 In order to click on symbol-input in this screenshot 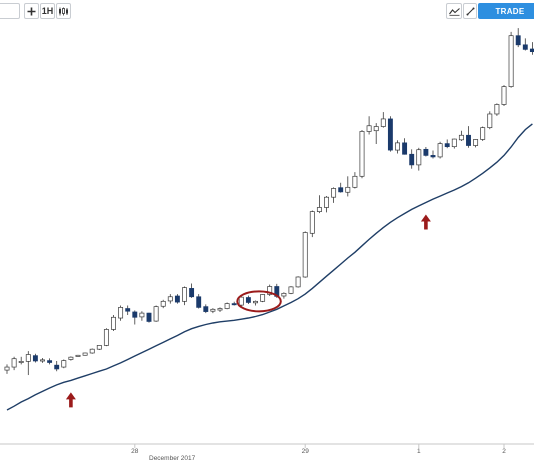, I will do `click(10, 11)`.